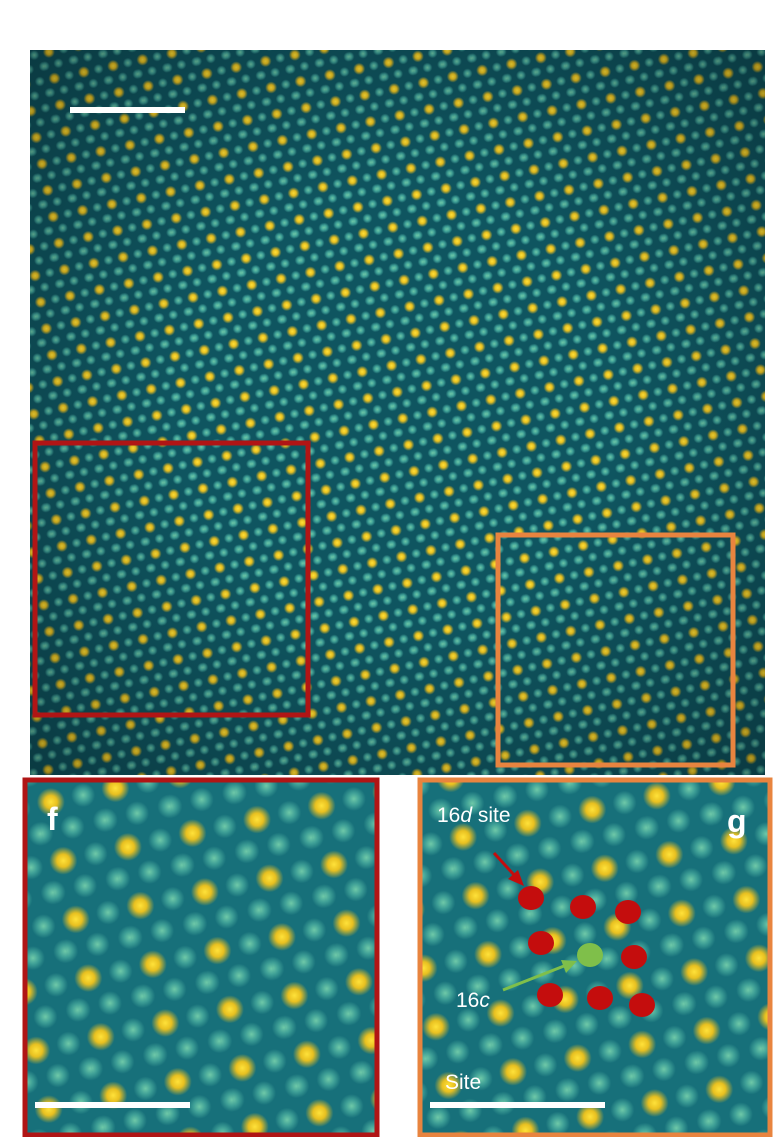 The height and width of the screenshot is (1142, 773). What do you see at coordinates (201, 957) in the screenshot?
I see `panel-f` at bounding box center [201, 957].